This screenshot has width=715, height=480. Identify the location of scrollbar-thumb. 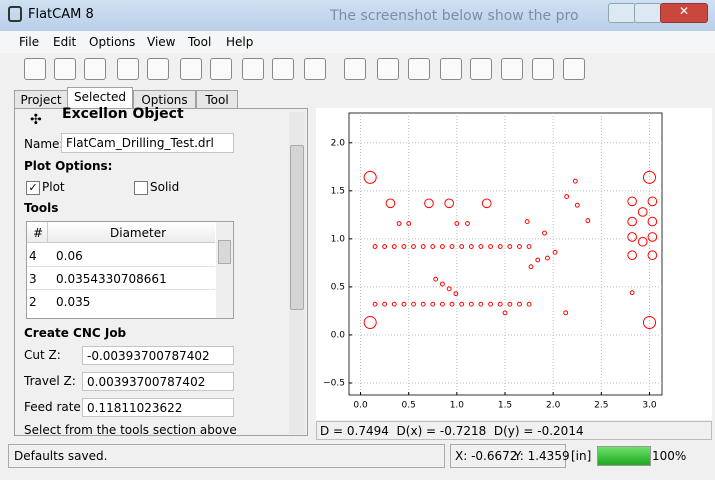
(297, 227).